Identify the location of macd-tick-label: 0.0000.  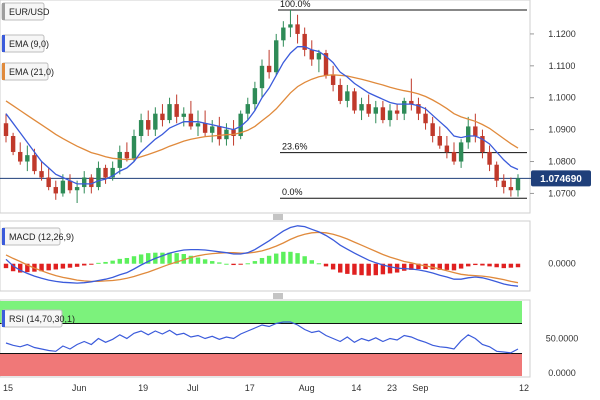
(562, 264).